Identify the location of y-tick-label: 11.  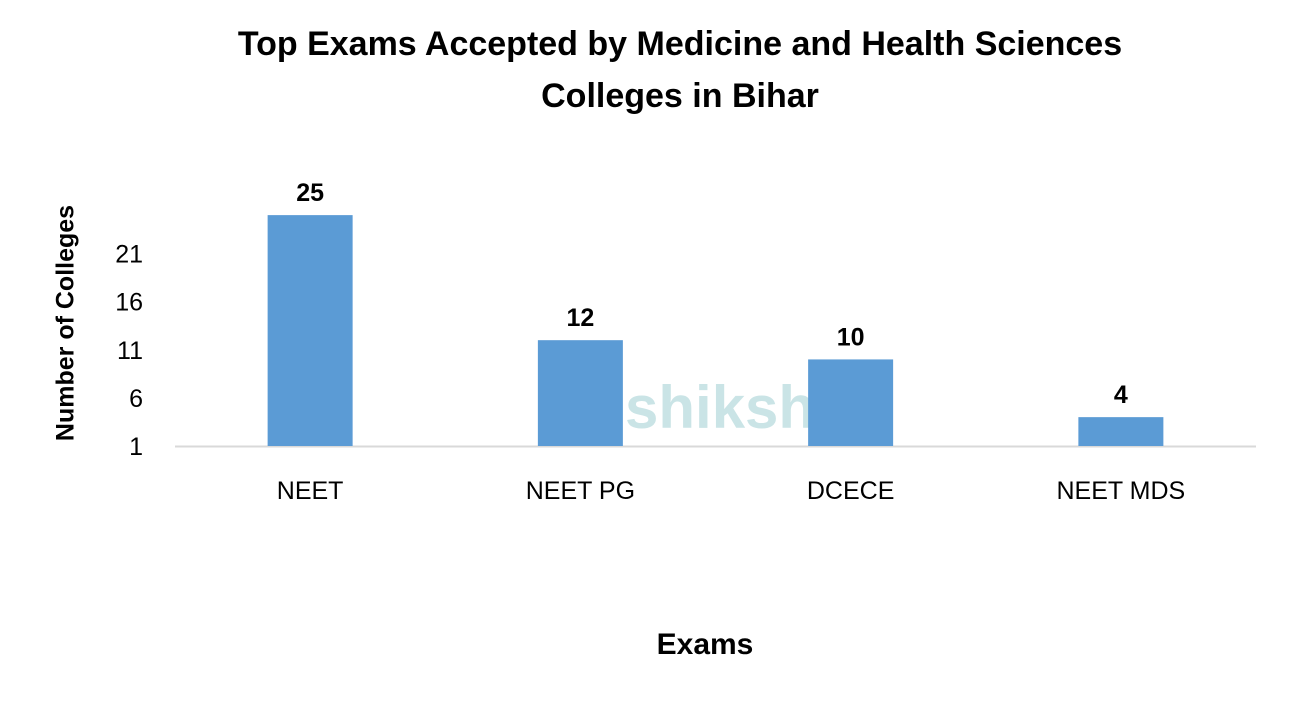
(130, 351).